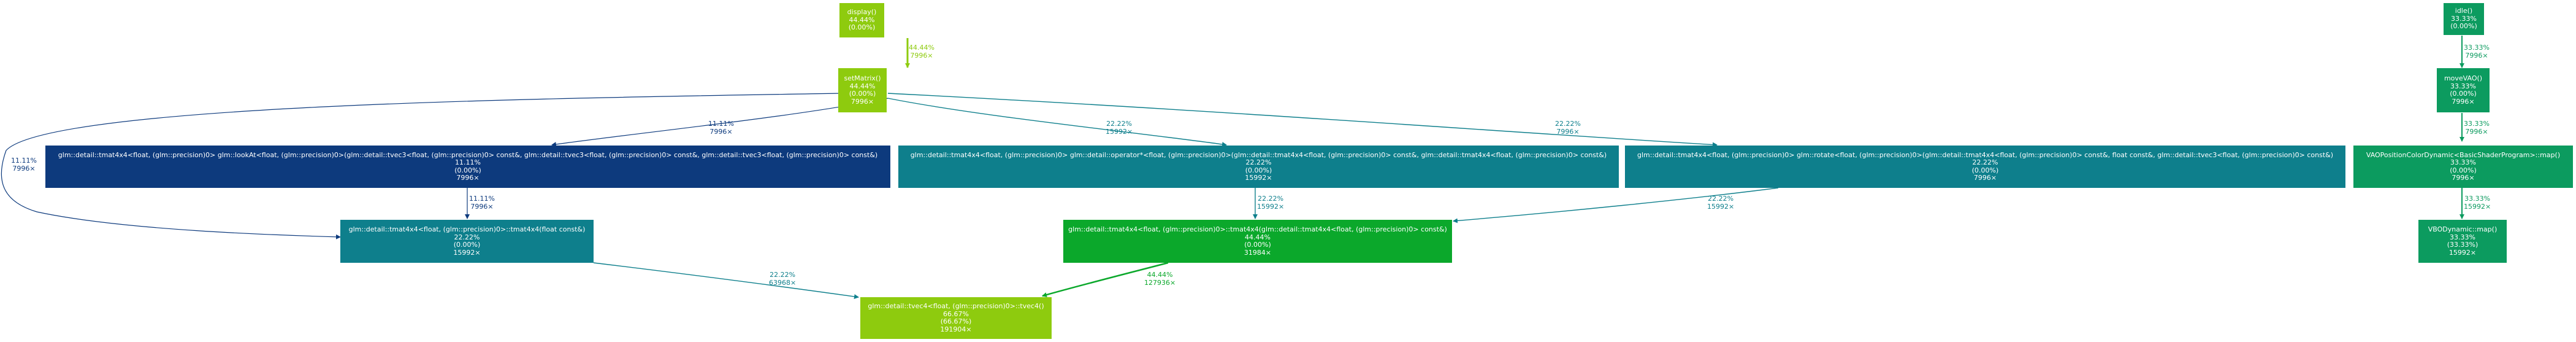 This screenshot has width=2576, height=342. I want to click on node-idle: idle() 33.33% (0.00%), so click(2464, 19).